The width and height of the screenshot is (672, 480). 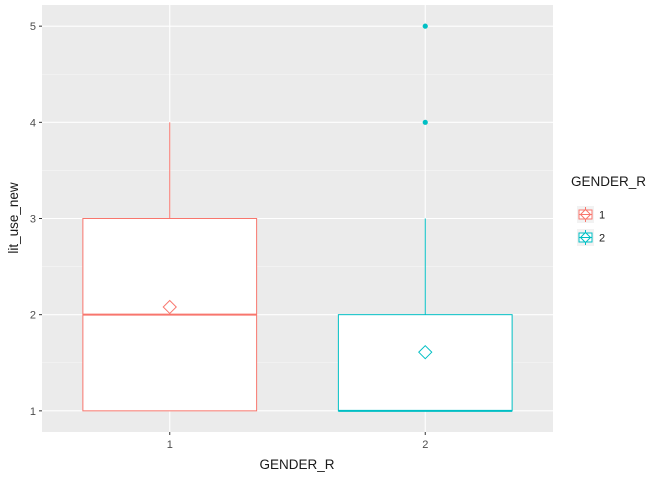 I want to click on y-tick-label: 2, so click(x=33, y=316).